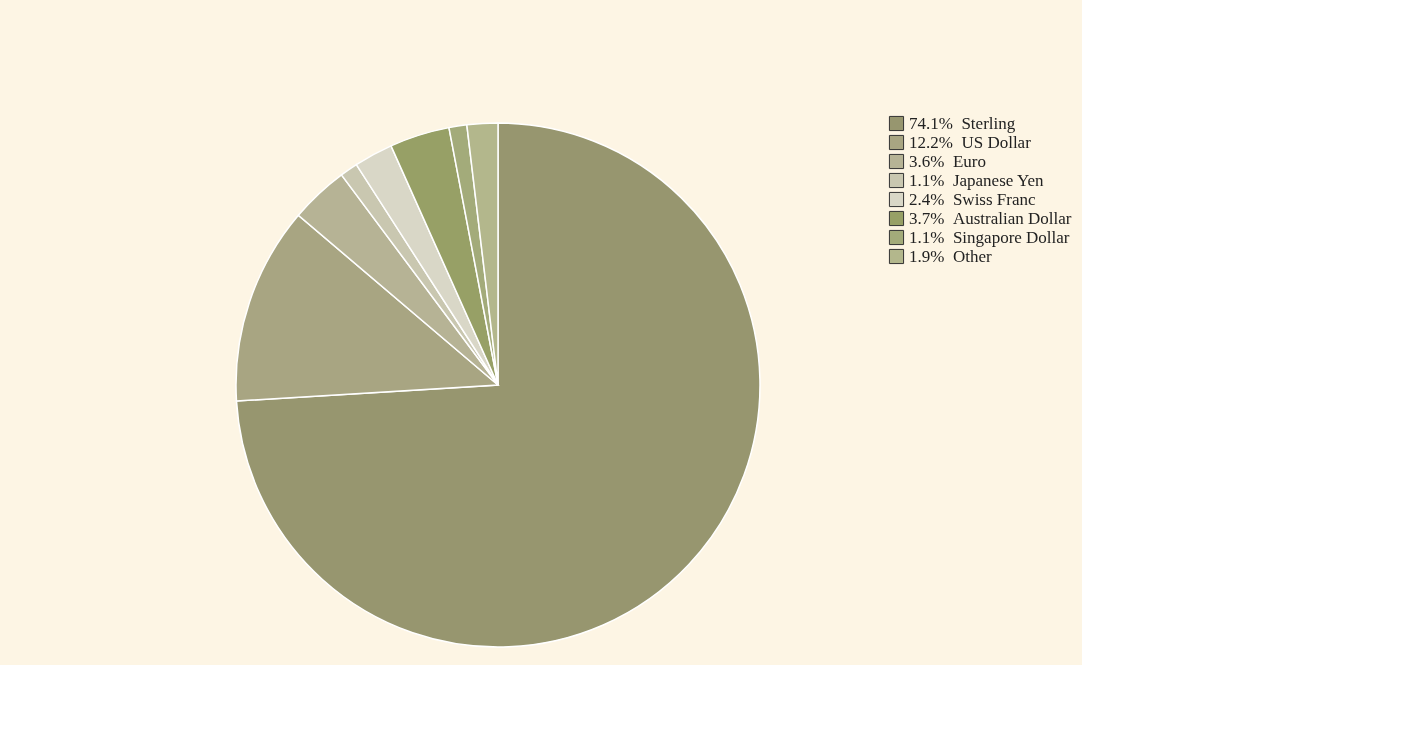 The image size is (1408, 755). Describe the element at coordinates (962, 123) in the screenshot. I see `legend-label: 74.1% Sterling` at that location.